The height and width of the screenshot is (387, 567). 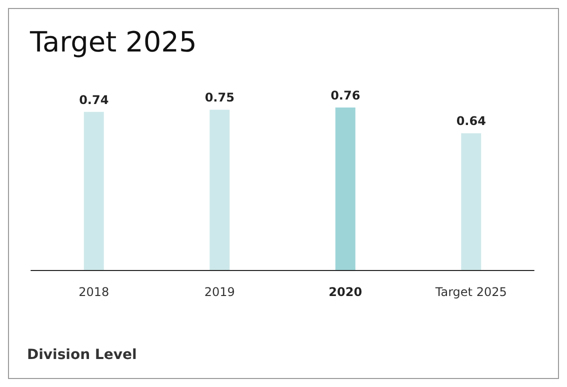 I want to click on data-label: 0.76, so click(x=345, y=95).